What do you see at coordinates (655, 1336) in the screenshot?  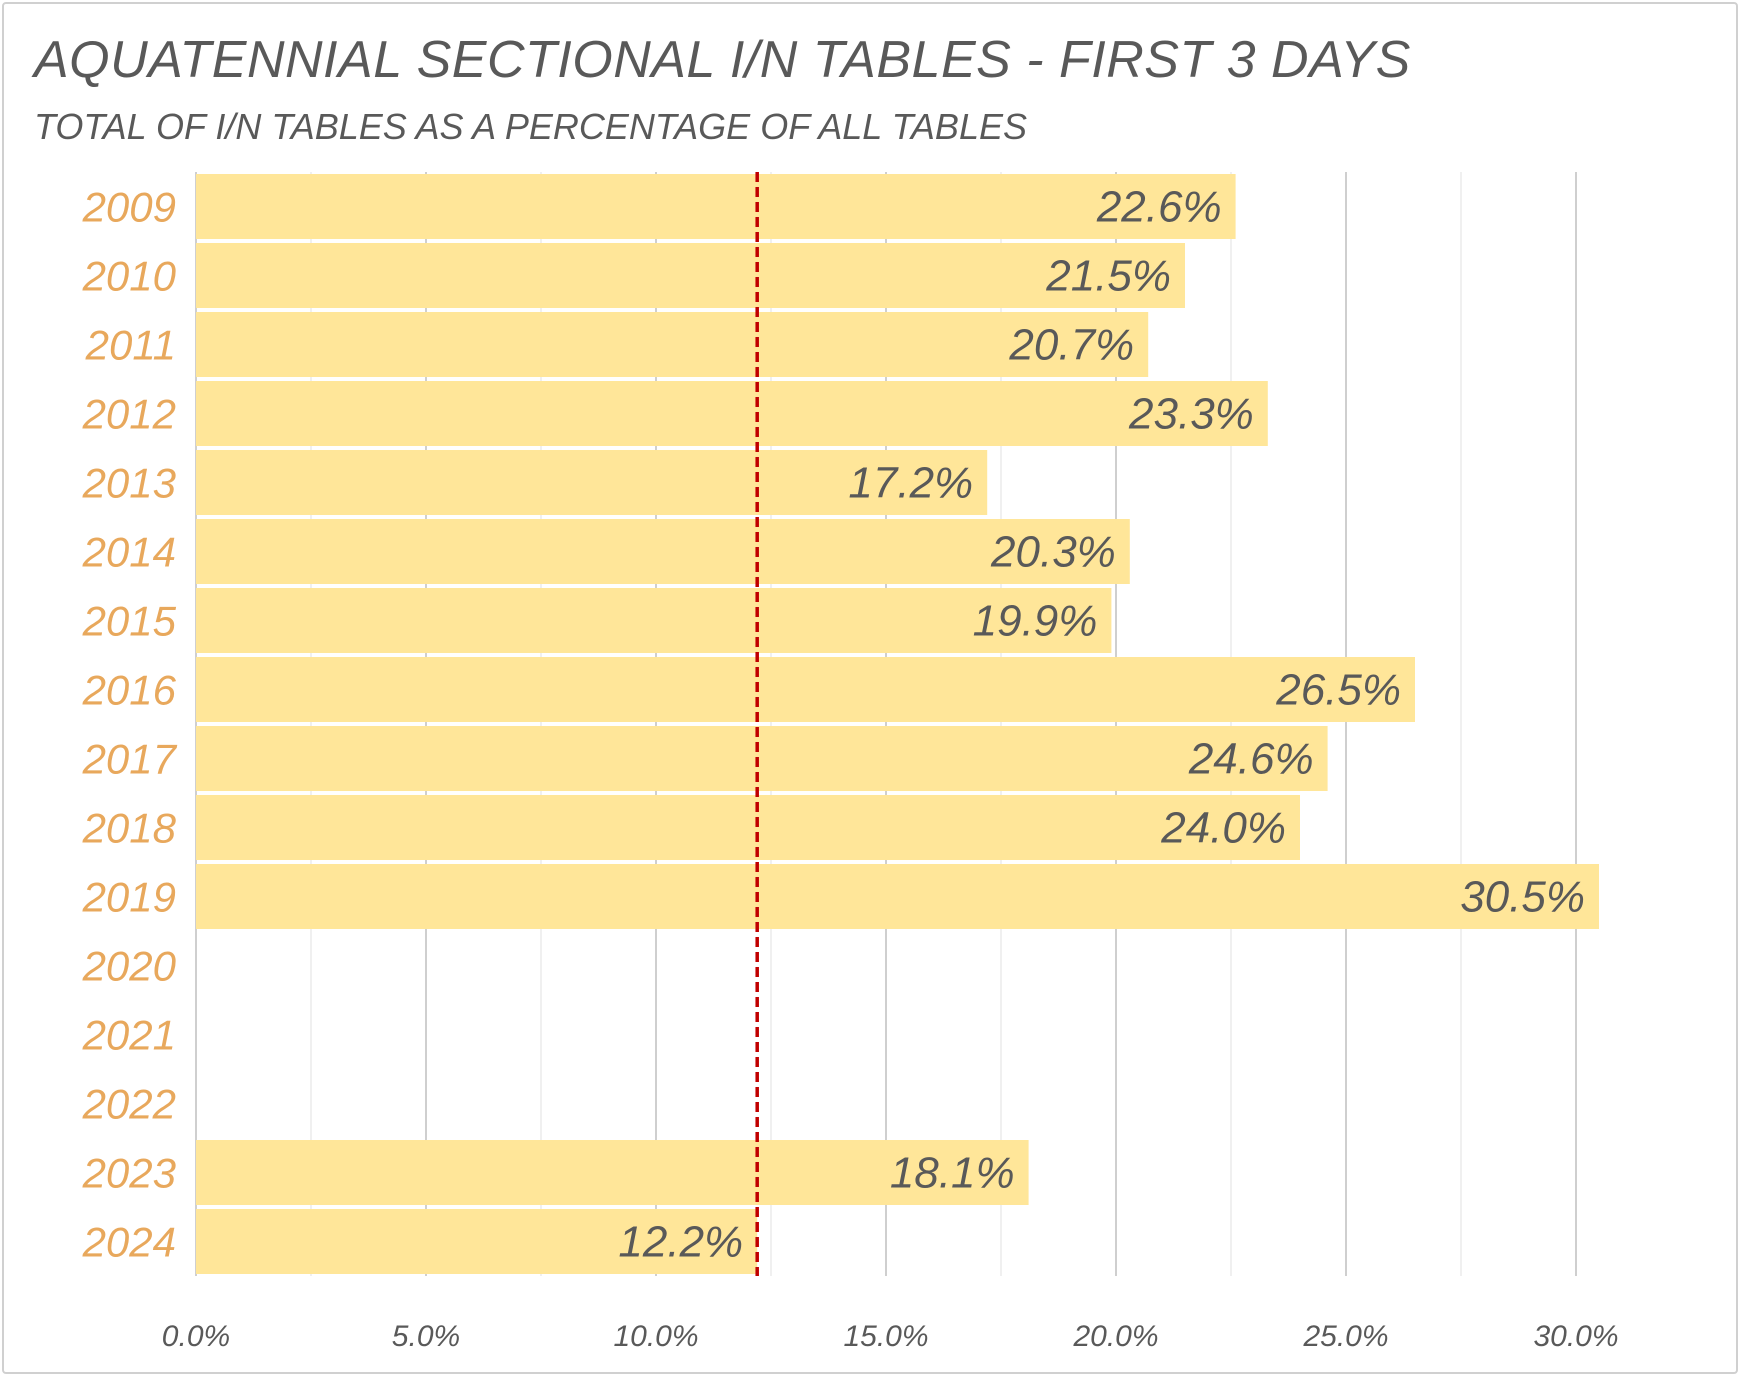 I see `x-tick-label: 10.0%` at bounding box center [655, 1336].